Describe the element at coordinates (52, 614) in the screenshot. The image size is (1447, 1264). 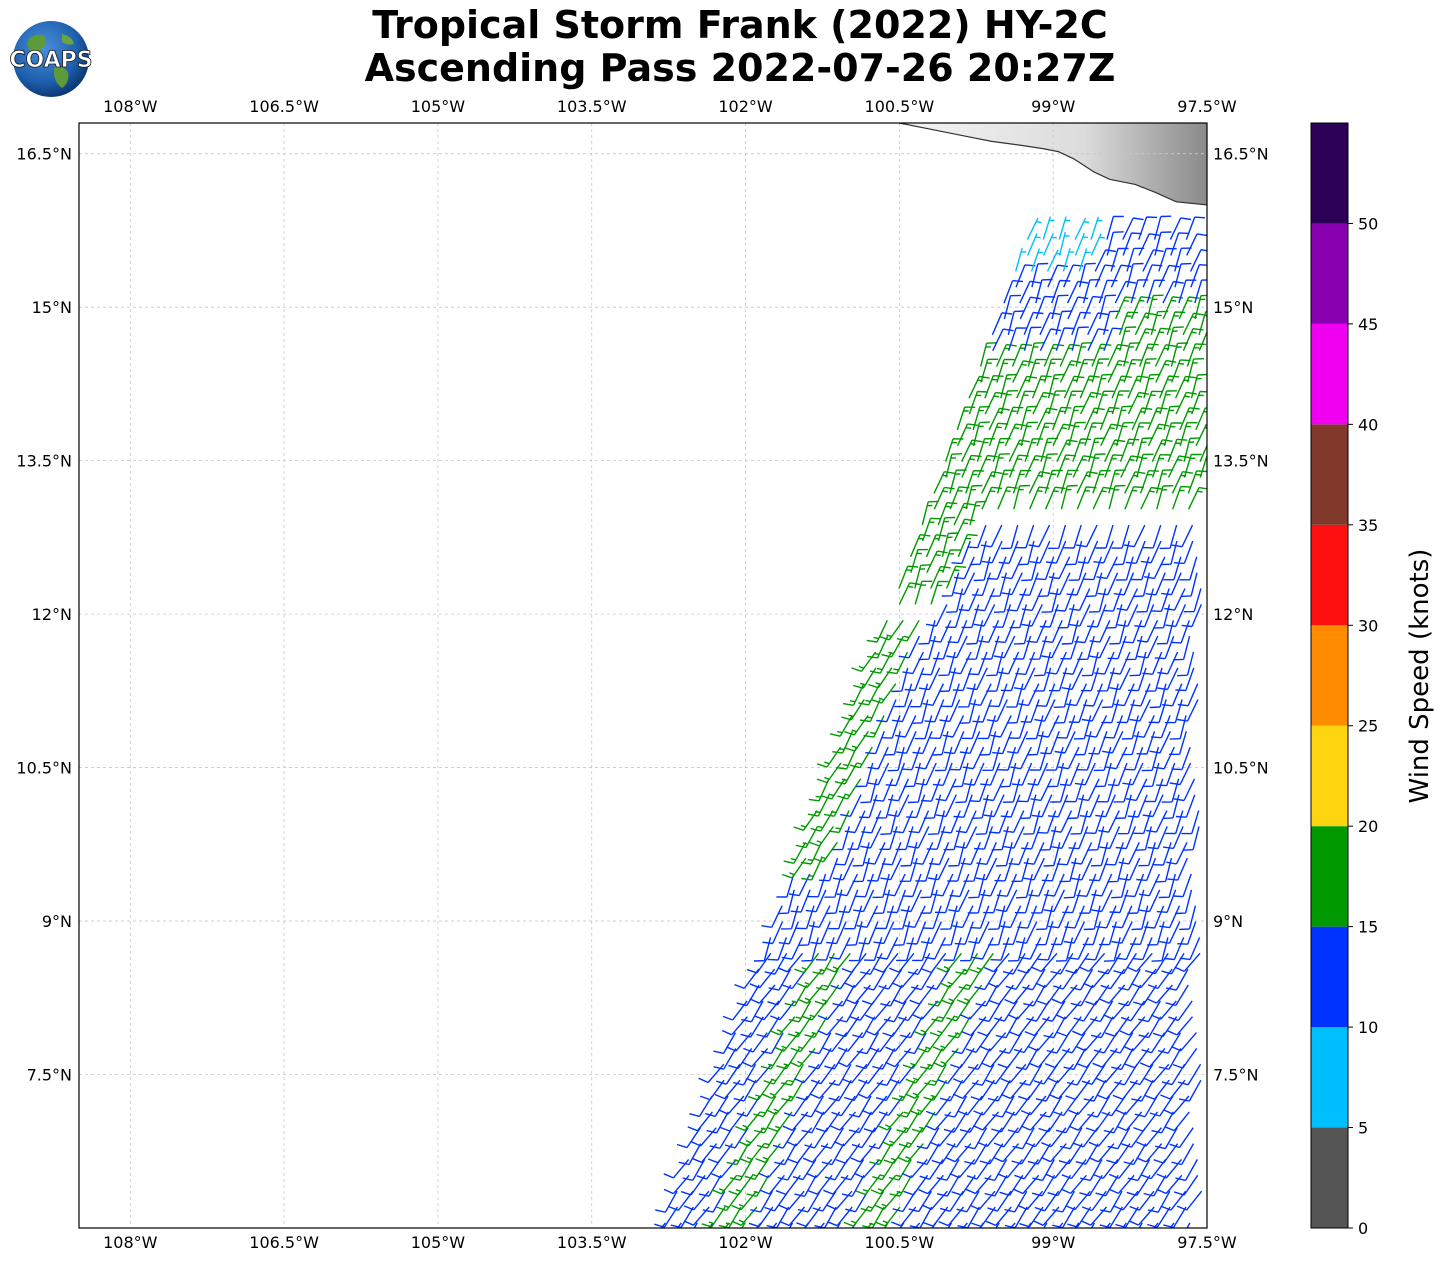
I see `left-lat-tick-label: 12°N` at that location.